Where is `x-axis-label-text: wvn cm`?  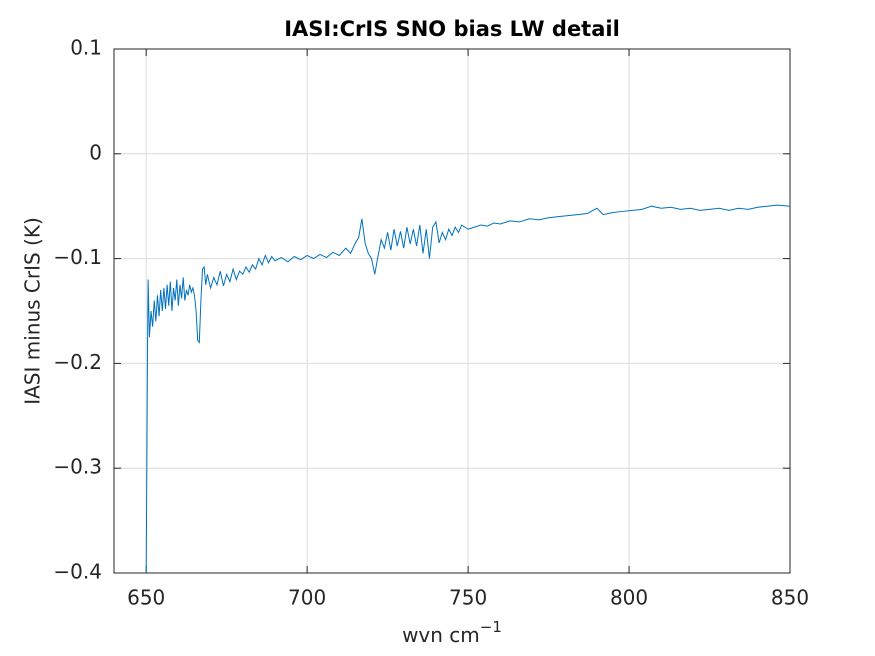 x-axis-label-text: wvn cm is located at coordinates (441, 635).